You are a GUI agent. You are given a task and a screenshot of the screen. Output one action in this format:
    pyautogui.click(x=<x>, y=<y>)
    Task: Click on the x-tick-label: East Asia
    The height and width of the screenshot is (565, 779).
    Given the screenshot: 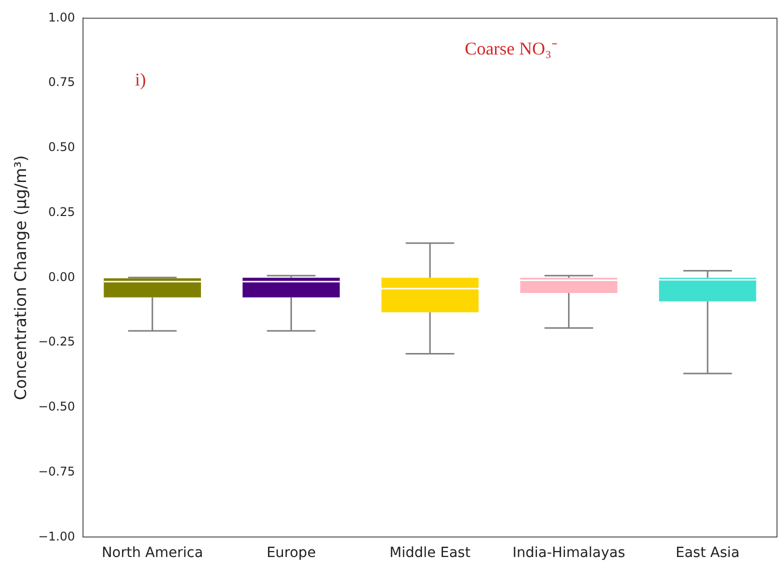 What is the action you would take?
    pyautogui.click(x=708, y=553)
    